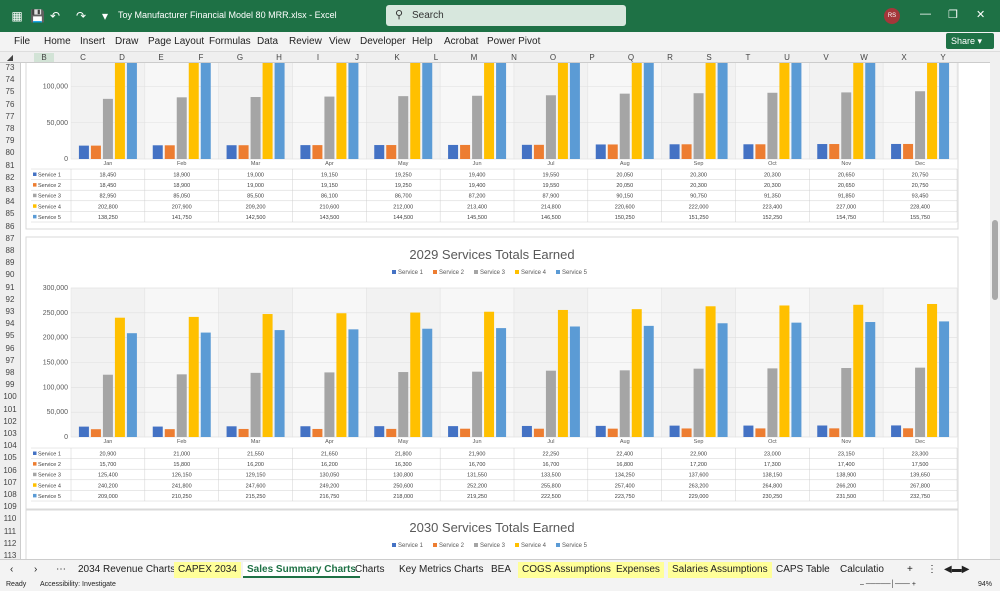 The width and height of the screenshot is (1000, 591). I want to click on close-icon: ✕, so click(981, 15).